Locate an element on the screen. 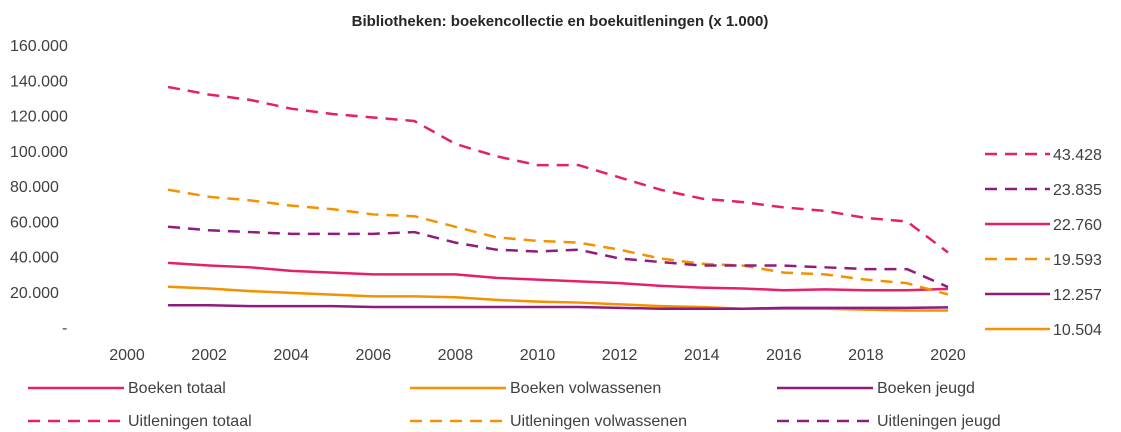 This screenshot has height=432, width=1121. x-tick-label: 2000 is located at coordinates (127, 355).